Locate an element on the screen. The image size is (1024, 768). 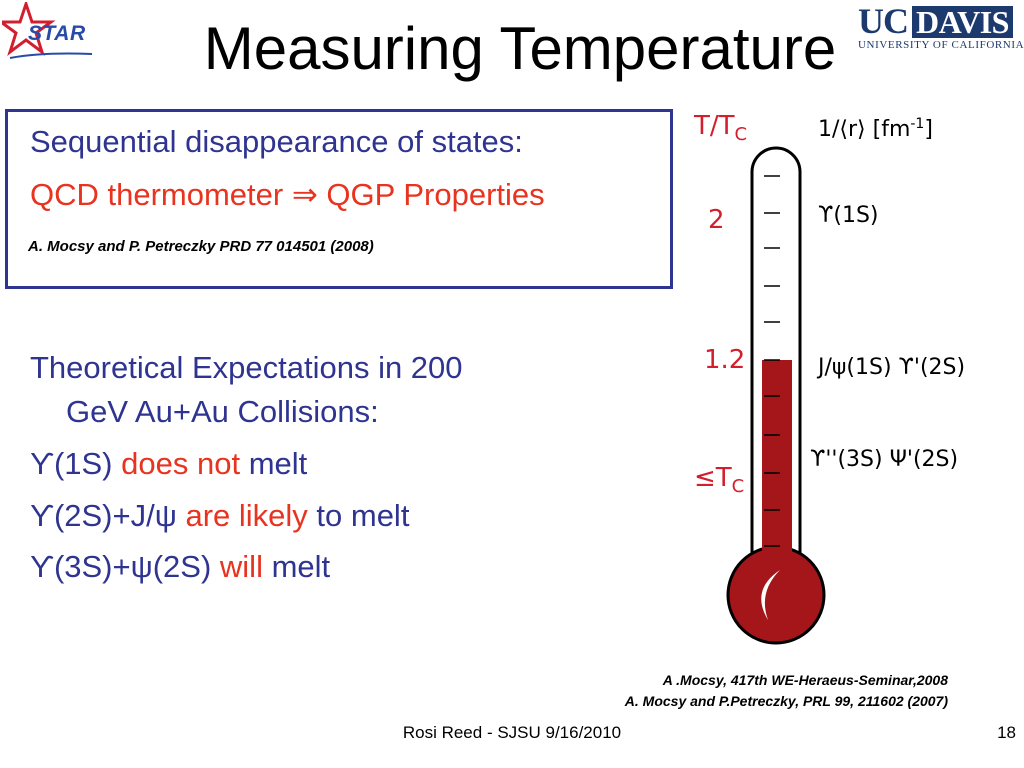
scale-label-2: 2 is located at coordinates (716, 220).